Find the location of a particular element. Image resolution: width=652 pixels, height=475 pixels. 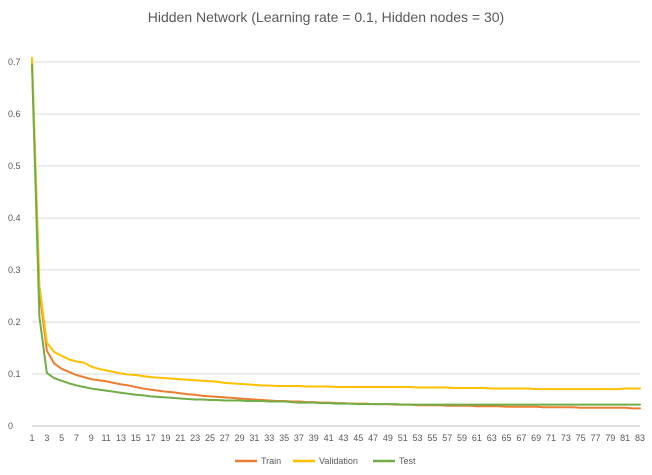

x-tick-label: 25 is located at coordinates (210, 438).